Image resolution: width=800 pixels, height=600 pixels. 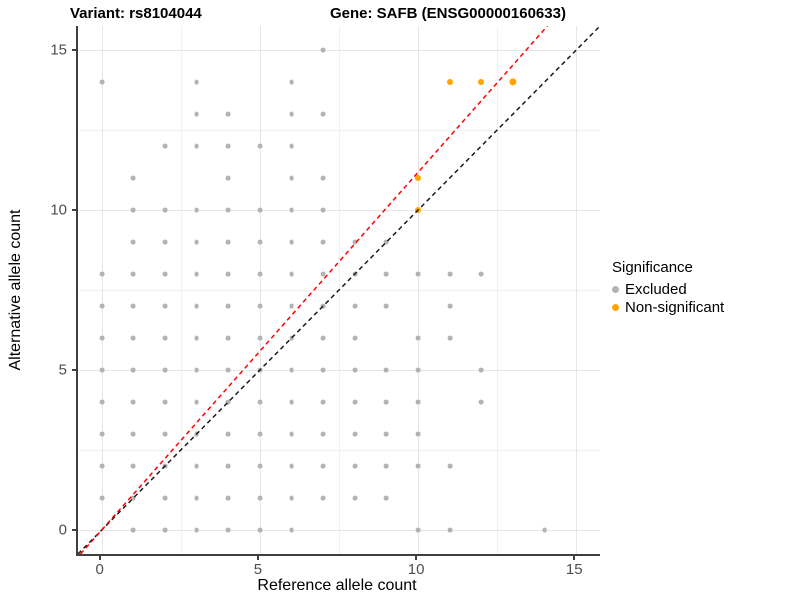 What do you see at coordinates (615, 289) in the screenshot?
I see `excluded-dot-icon` at bounding box center [615, 289].